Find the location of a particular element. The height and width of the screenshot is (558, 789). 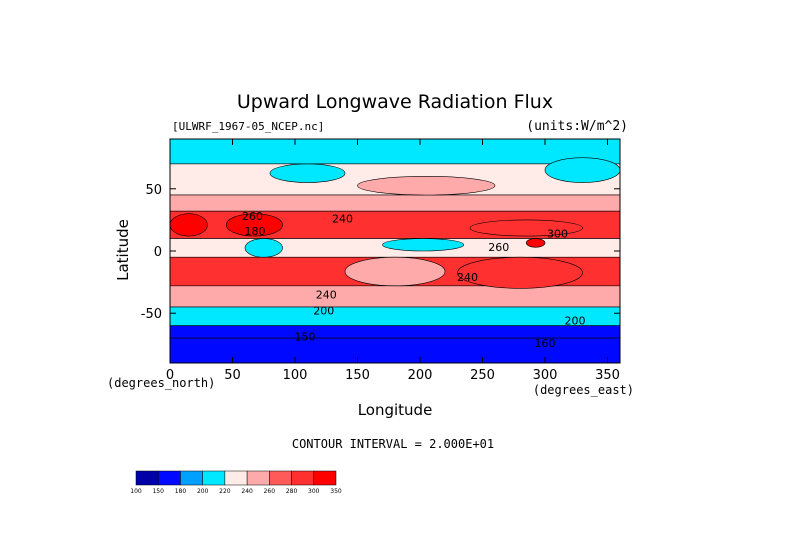

colorbar-level-8: 280 is located at coordinates (292, 491).